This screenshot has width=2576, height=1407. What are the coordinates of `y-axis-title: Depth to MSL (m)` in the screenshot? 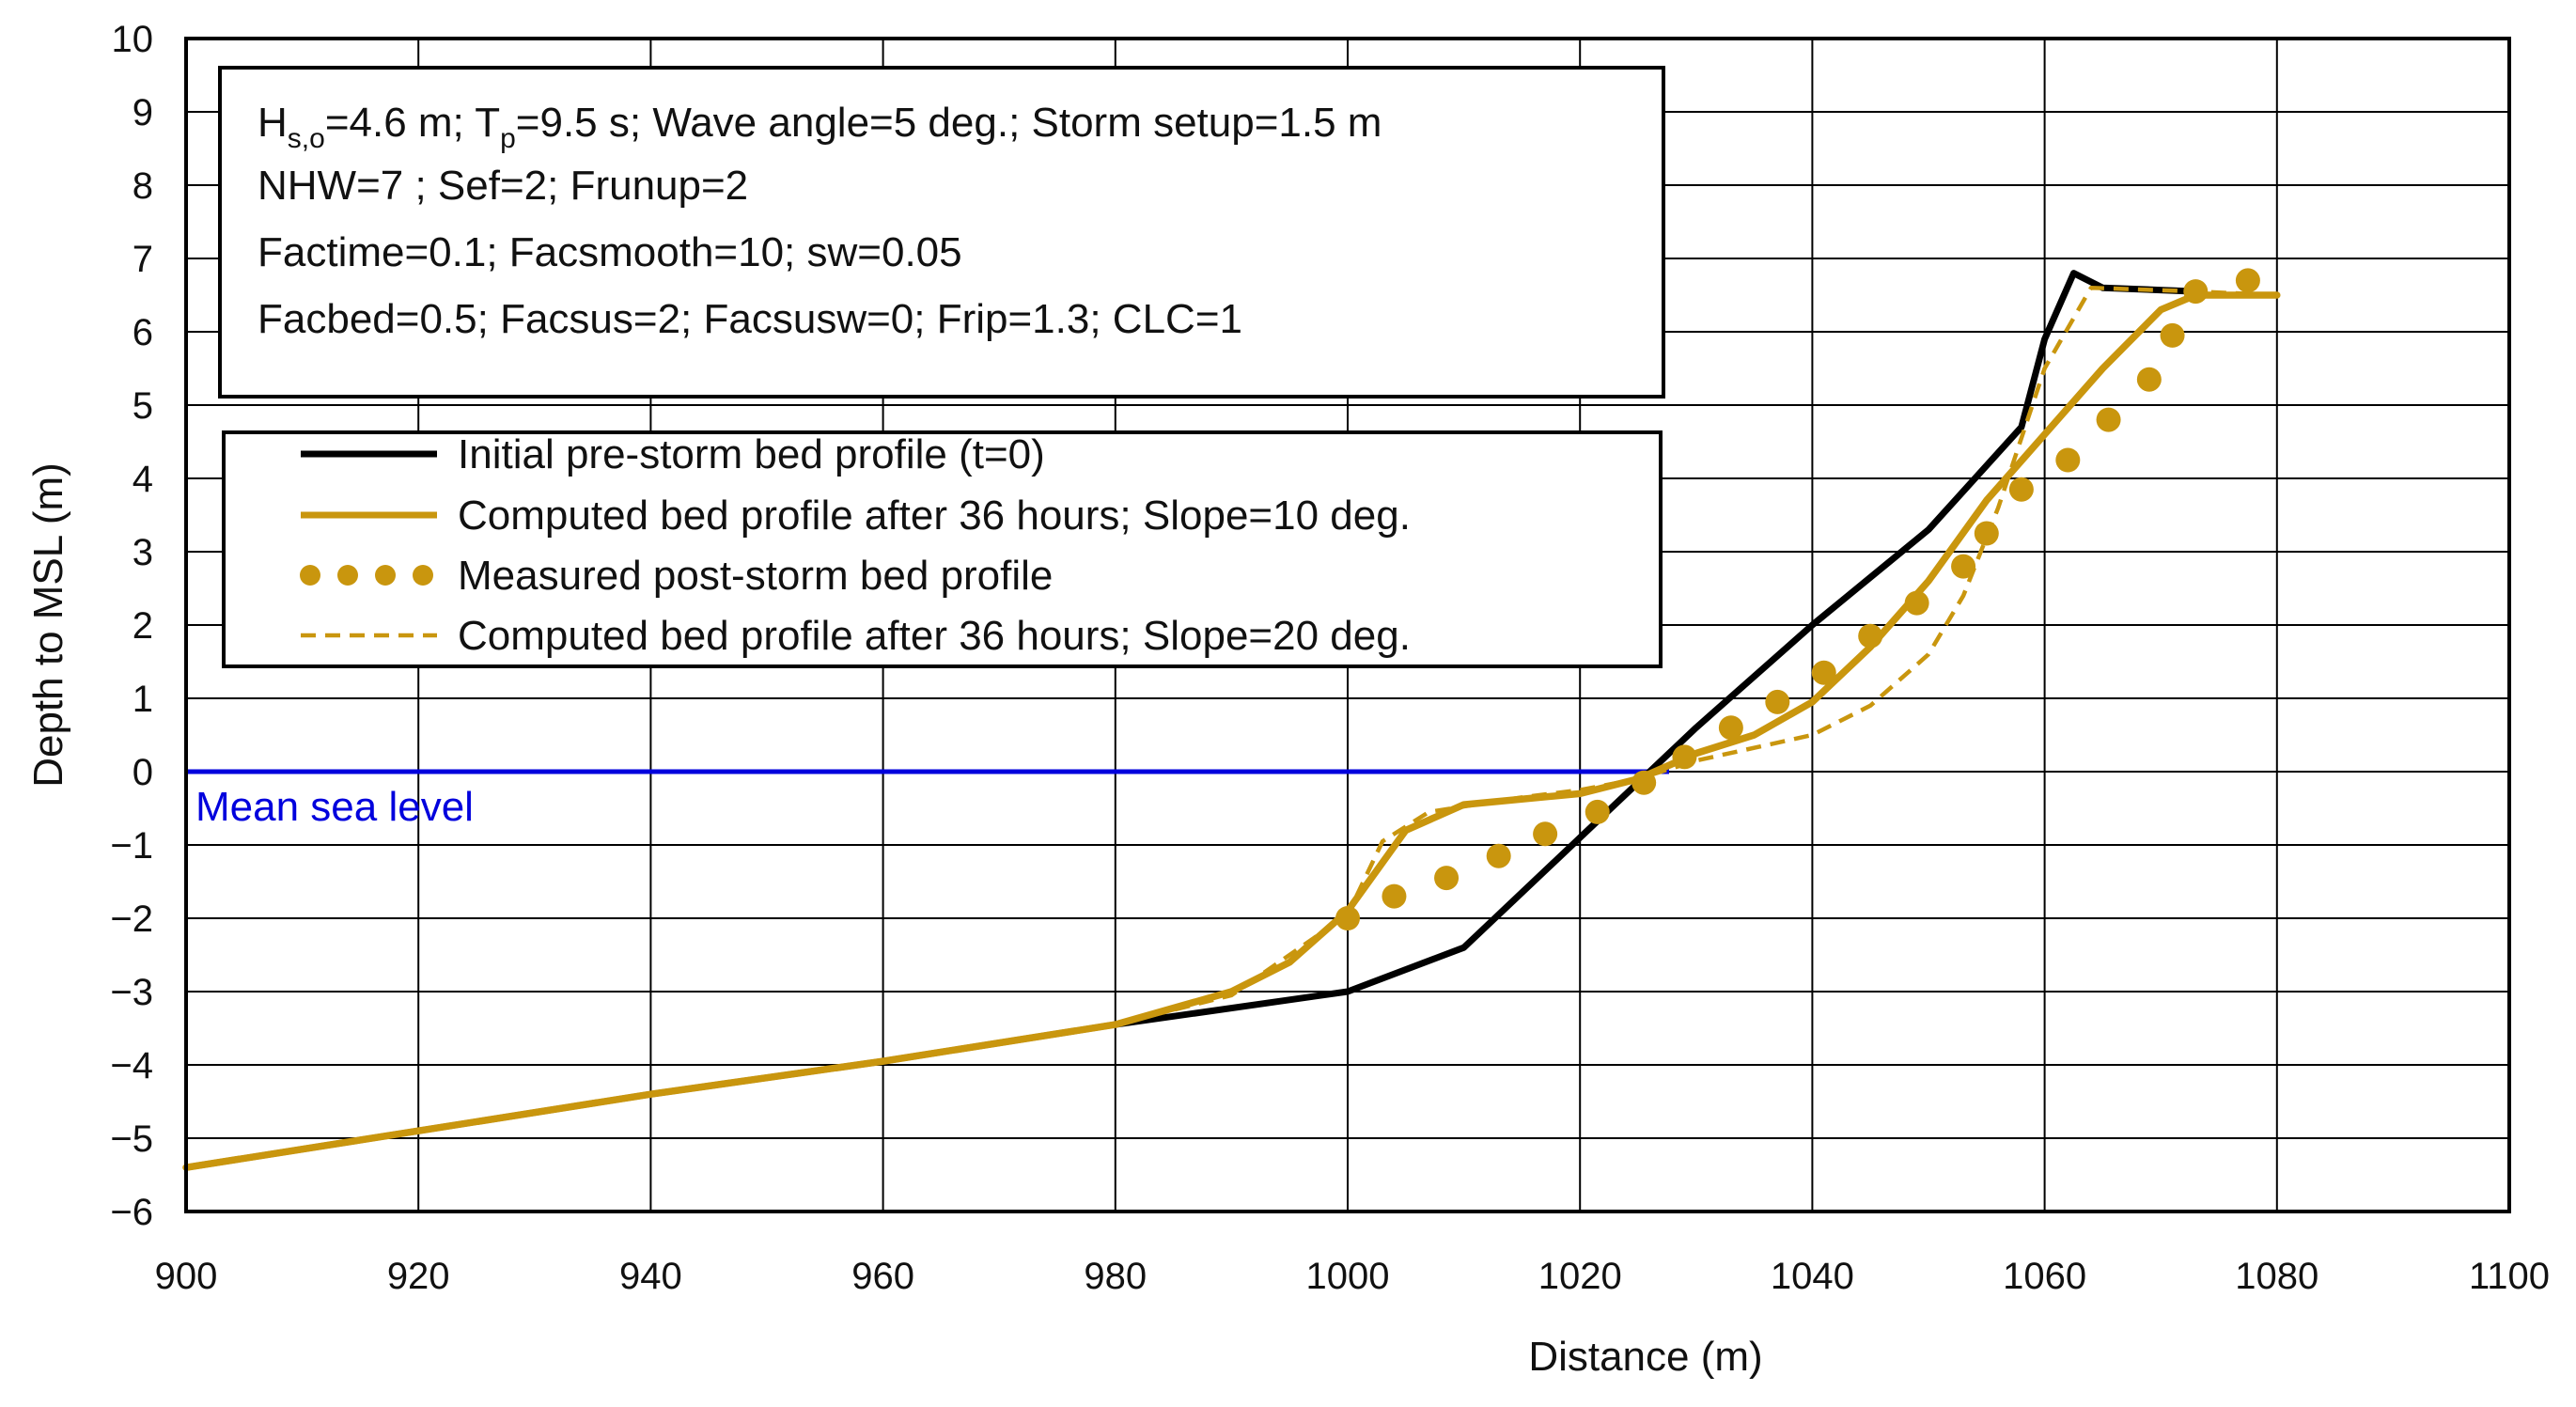 It's located at (48, 625).